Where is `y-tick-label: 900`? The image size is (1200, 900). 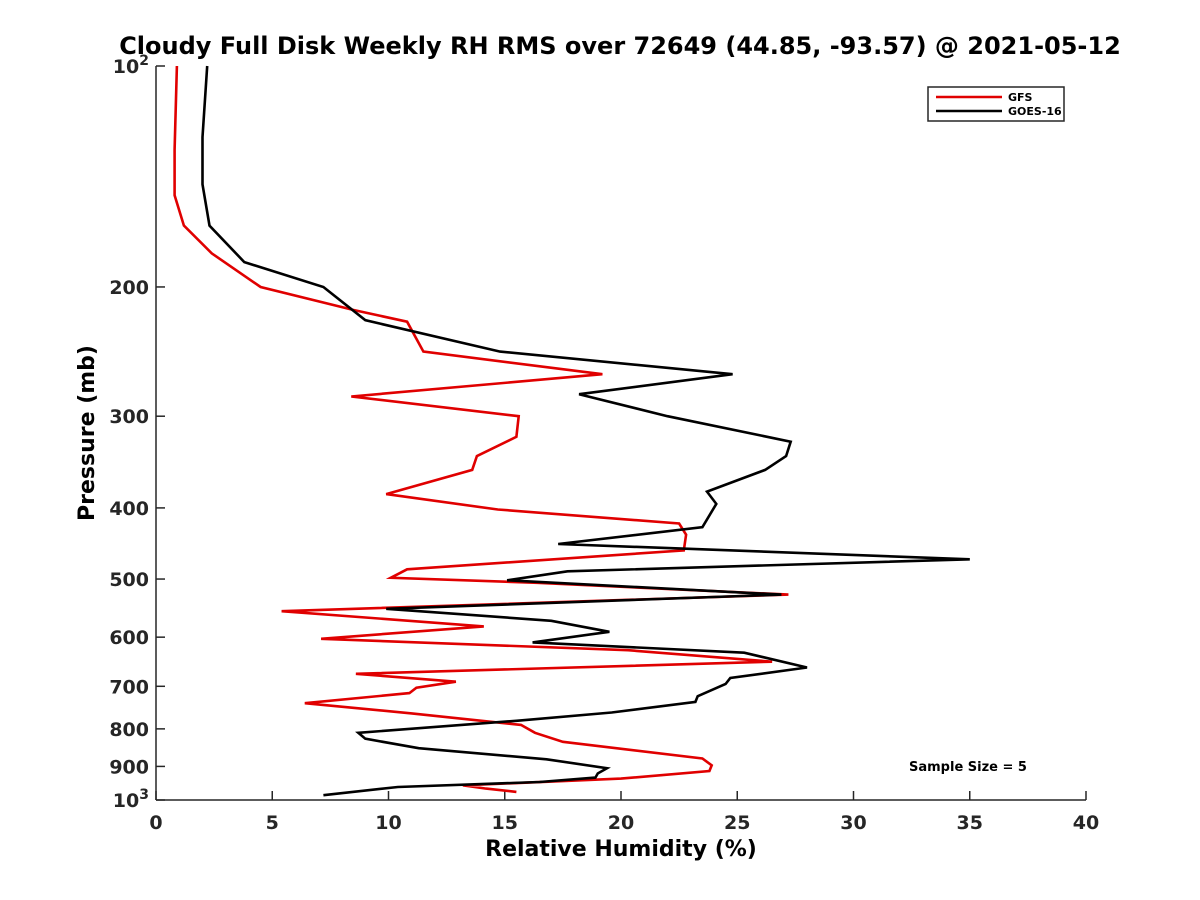
y-tick-label: 900 is located at coordinates (129, 767).